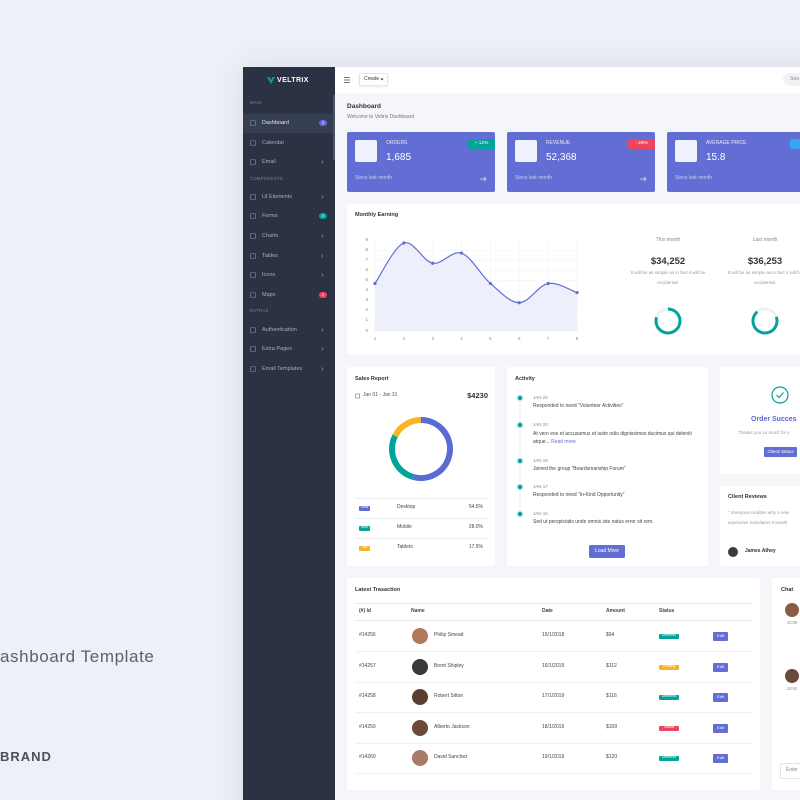  Describe the element at coordinates (610, 635) in the screenshot. I see `cell-amount: $94` at that location.